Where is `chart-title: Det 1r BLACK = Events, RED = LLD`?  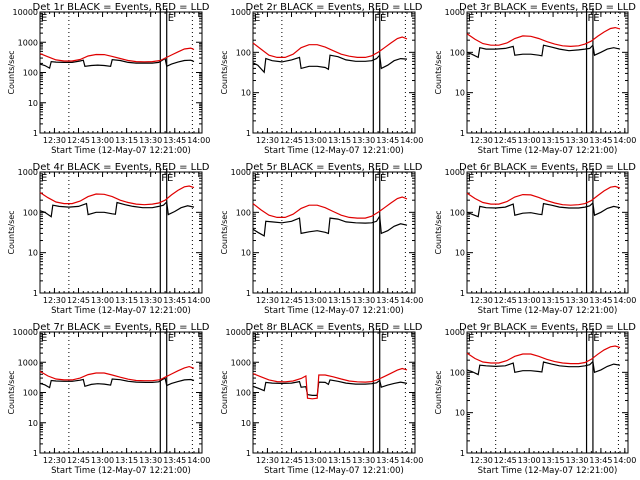 chart-title: Det 1r BLACK = Events, RED = LLD is located at coordinates (121, 7).